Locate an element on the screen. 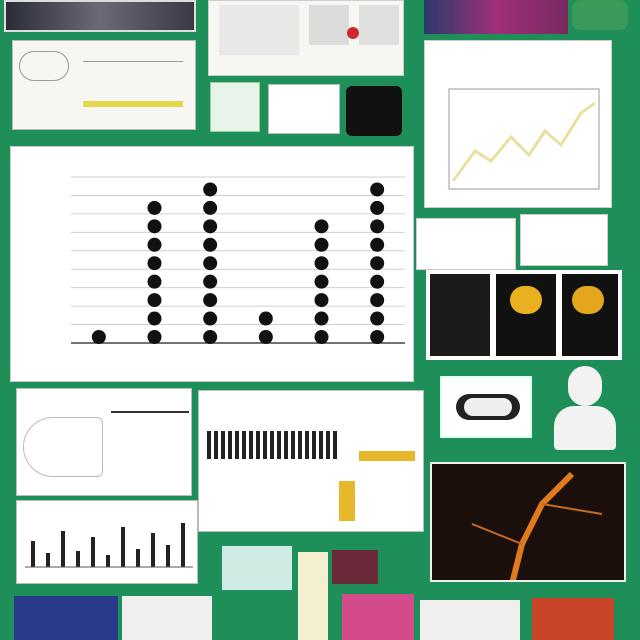 The height and width of the screenshot is (640, 640). bottom-object-dark is located at coordinates (355, 567).